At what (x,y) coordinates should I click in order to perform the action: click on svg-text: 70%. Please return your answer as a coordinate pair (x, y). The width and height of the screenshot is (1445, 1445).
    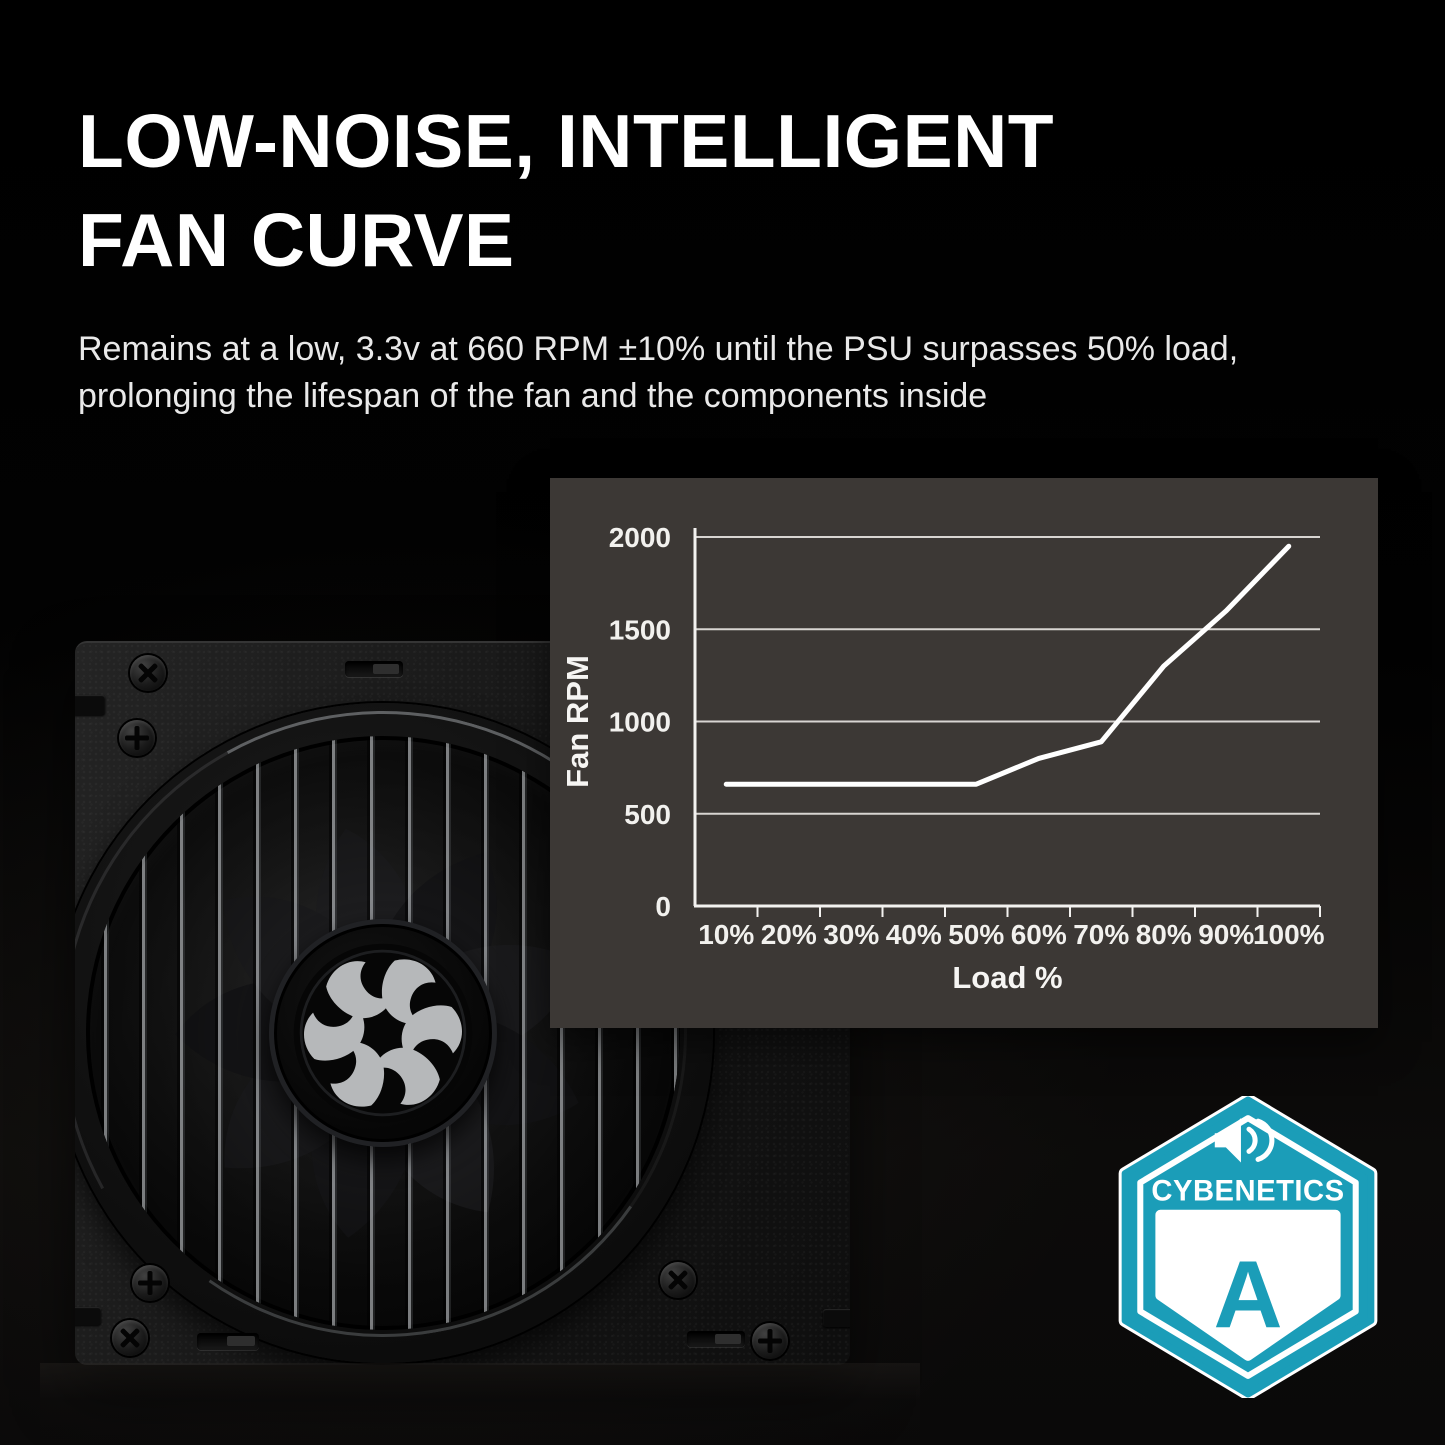
    Looking at the image, I should click on (1101, 934).